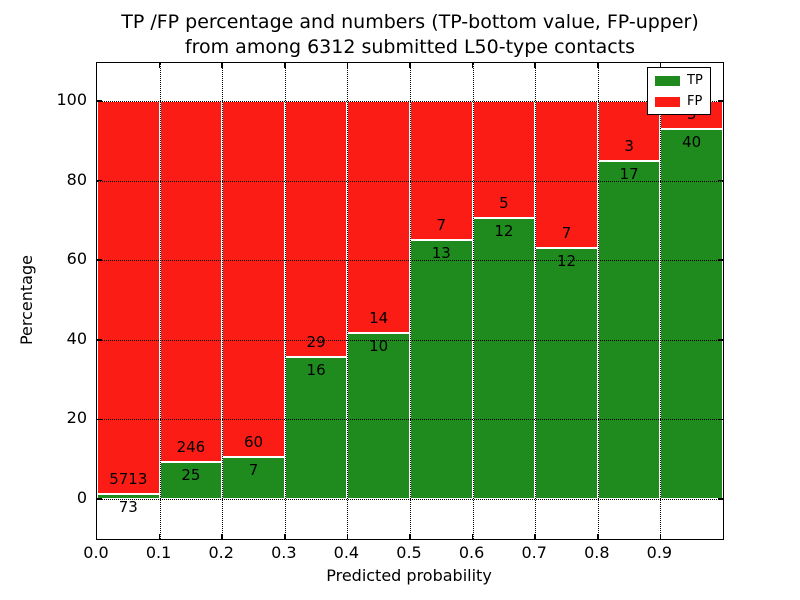  I want to click on tp-color-swatch-icon, so click(667, 80).